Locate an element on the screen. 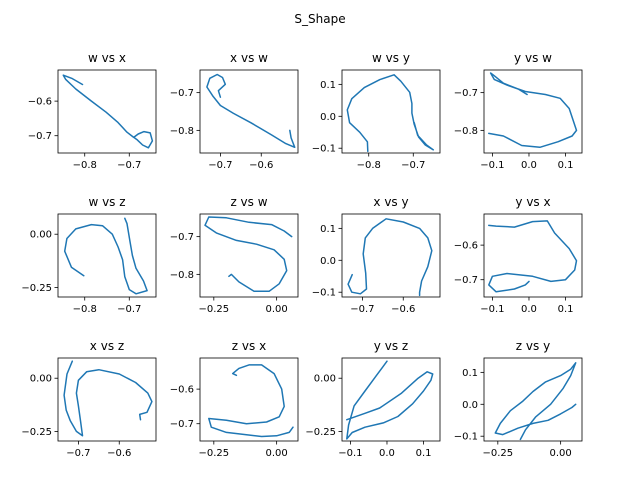  subplot-title: y vs z is located at coordinates (391, 346).